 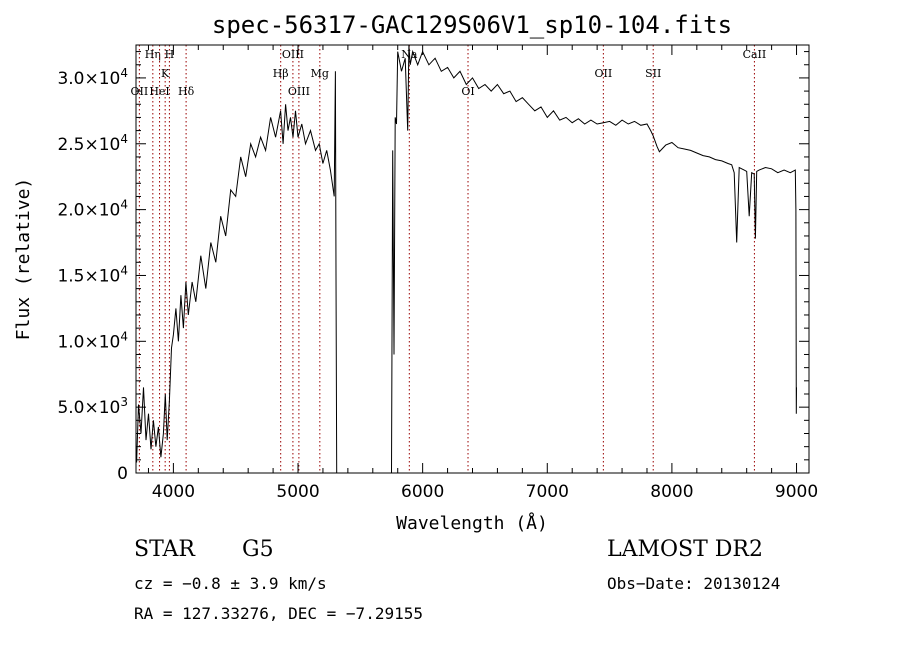 I want to click on line-marker-label-12: OII, so click(x=604, y=73).